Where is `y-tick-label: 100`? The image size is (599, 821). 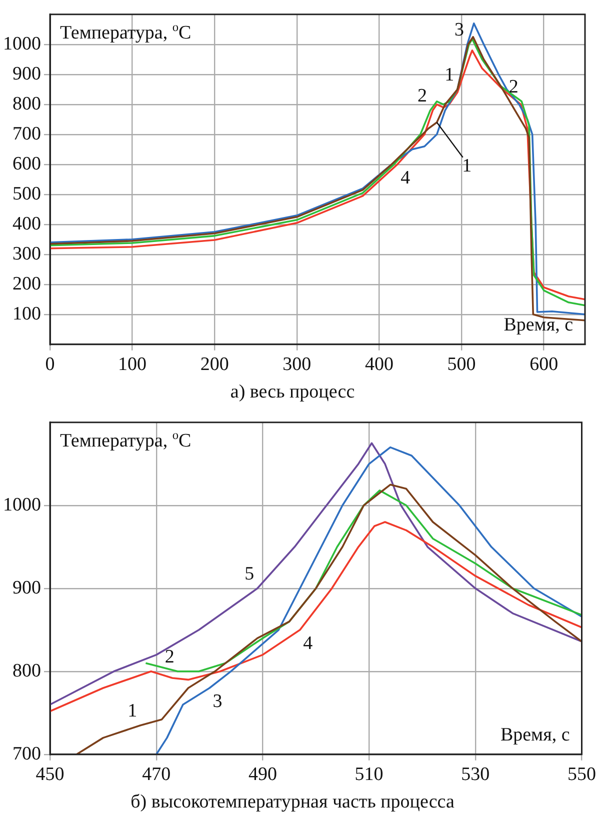
y-tick-label: 100 is located at coordinates (26, 313).